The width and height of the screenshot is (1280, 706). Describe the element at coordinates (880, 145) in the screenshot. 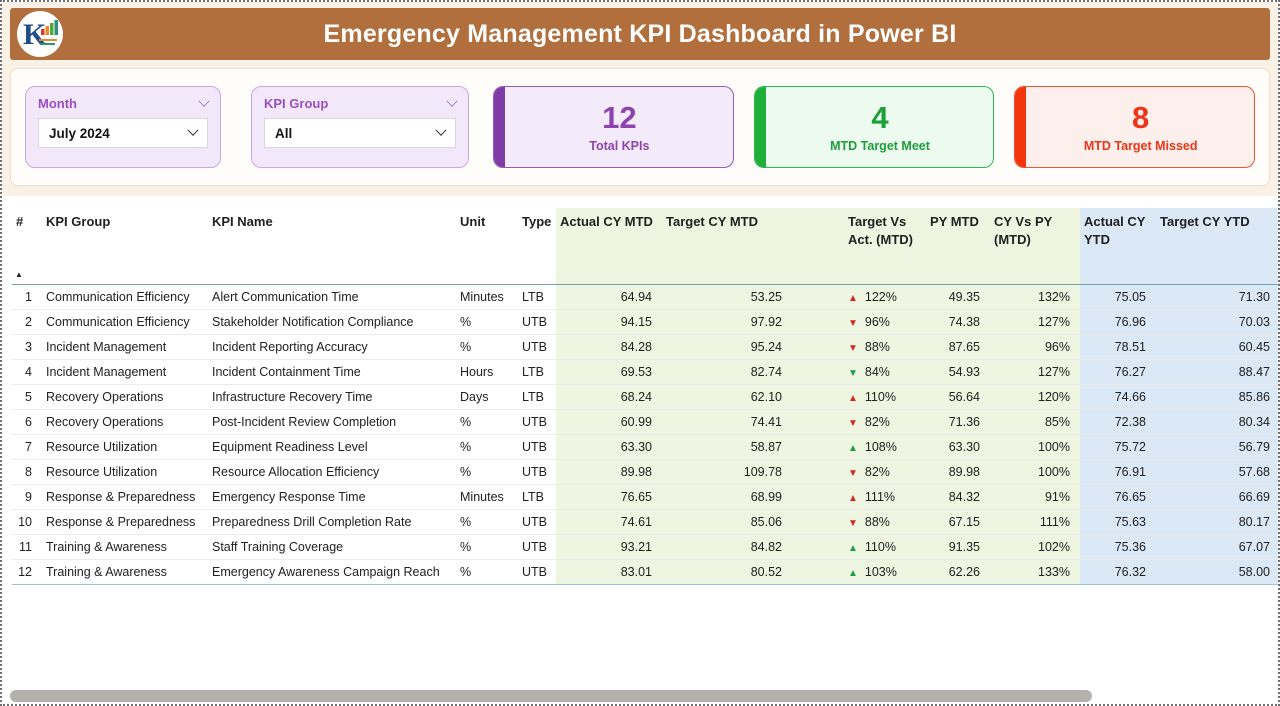

I see `mtd-target-meet-label: MTD Target Meet` at that location.